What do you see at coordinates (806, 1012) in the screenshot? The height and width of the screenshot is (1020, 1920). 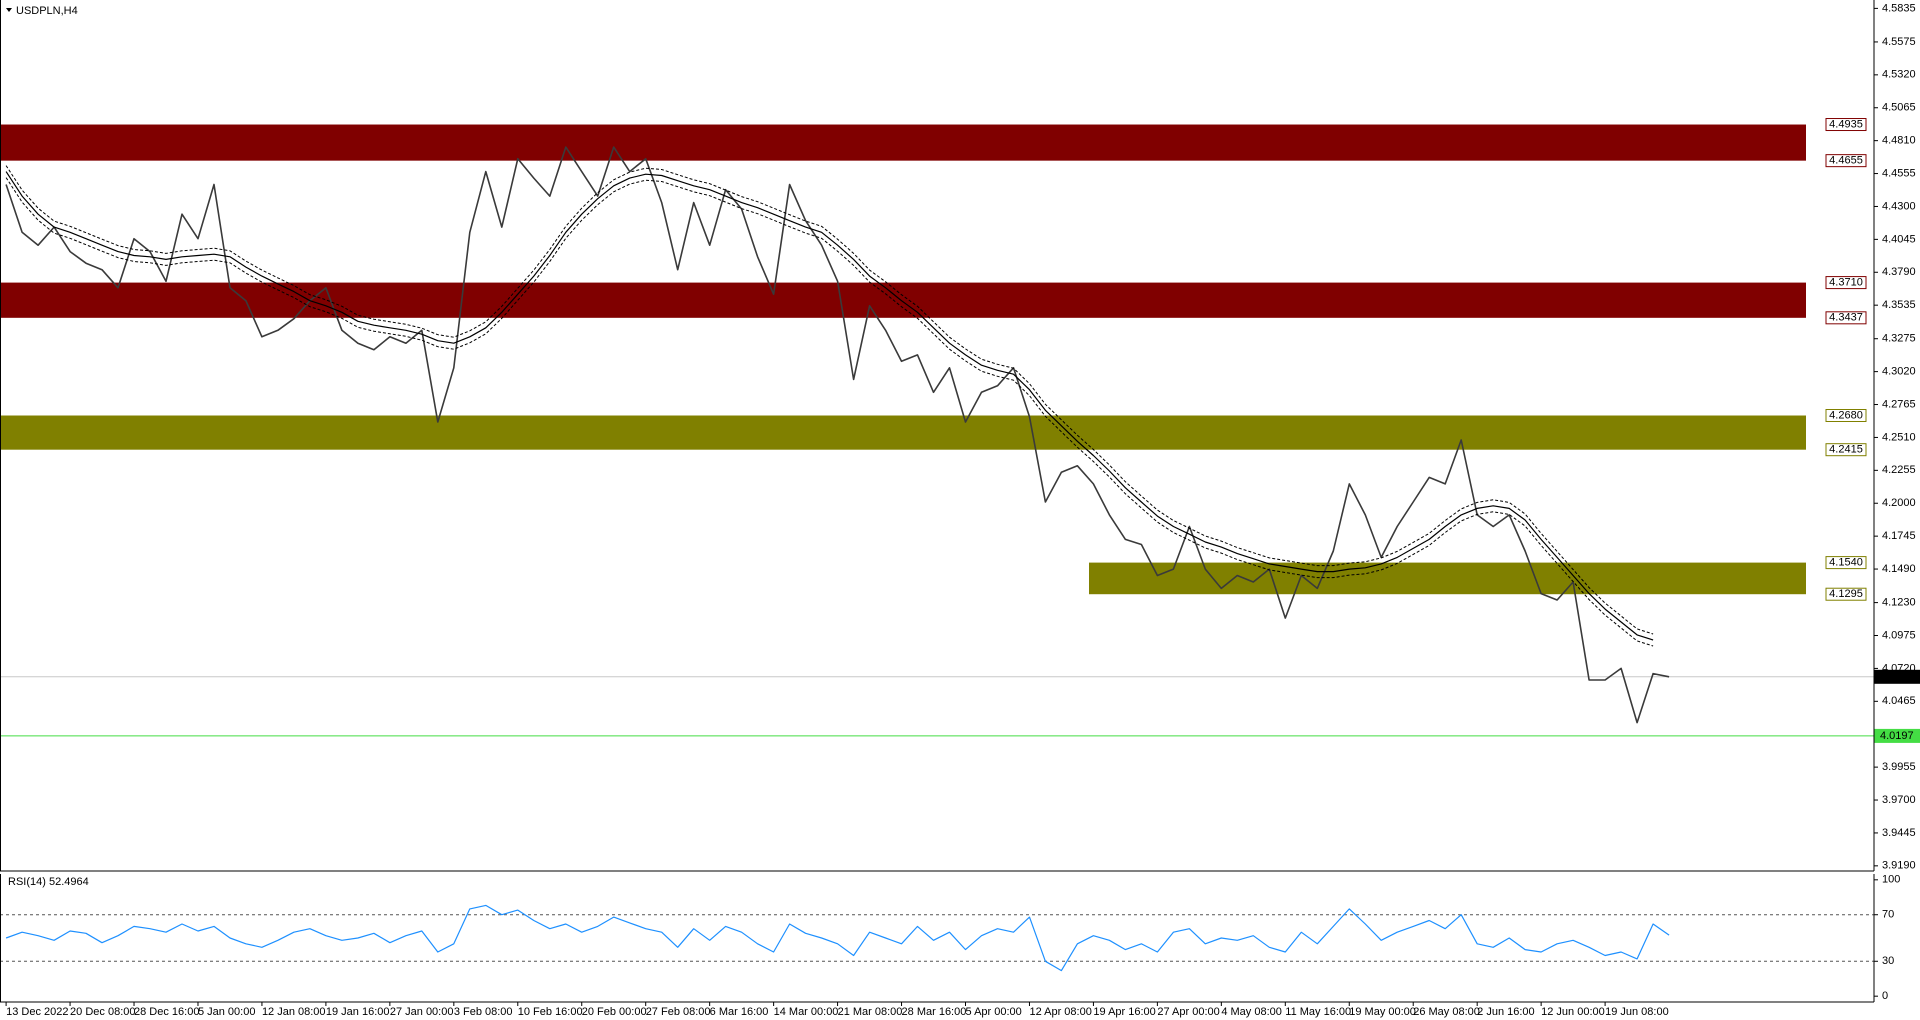 I see `x-tick-label: 14 Mar 00:00` at bounding box center [806, 1012].